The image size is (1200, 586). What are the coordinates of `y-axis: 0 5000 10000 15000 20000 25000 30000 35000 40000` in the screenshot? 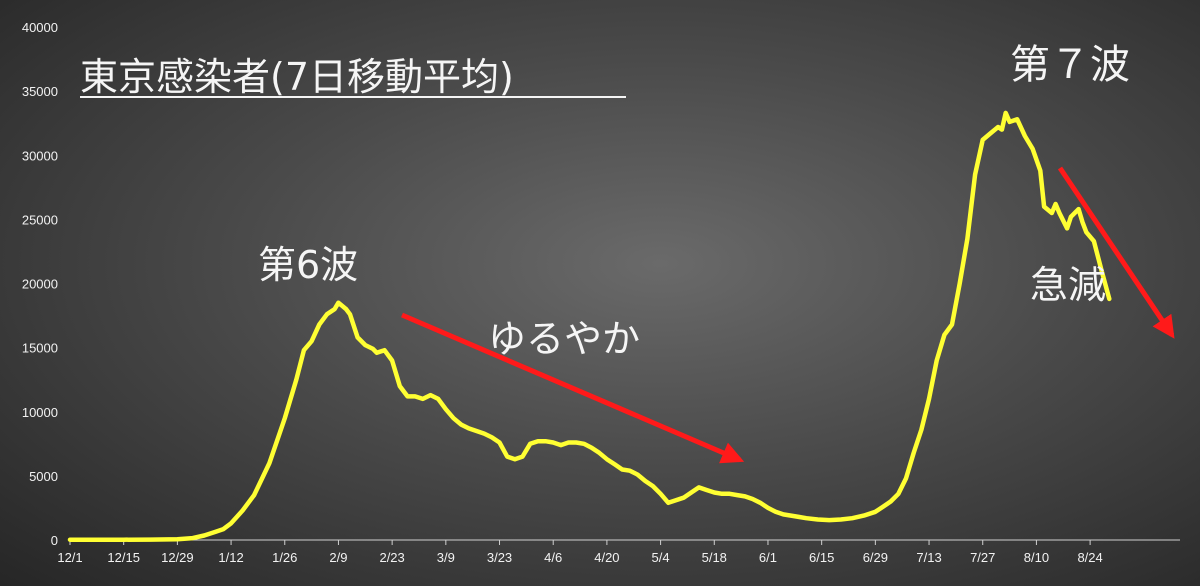 It's located at (40, 284).